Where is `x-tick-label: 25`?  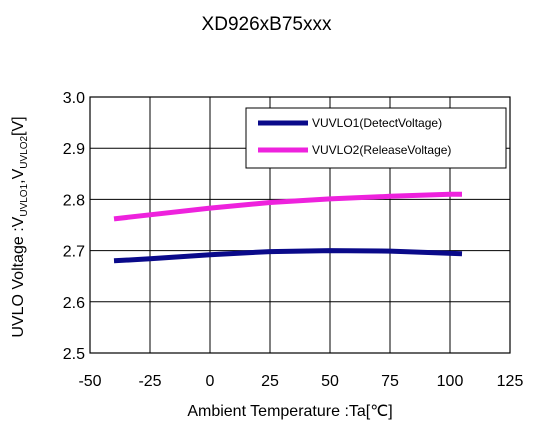 x-tick-label: 25 is located at coordinates (270, 381).